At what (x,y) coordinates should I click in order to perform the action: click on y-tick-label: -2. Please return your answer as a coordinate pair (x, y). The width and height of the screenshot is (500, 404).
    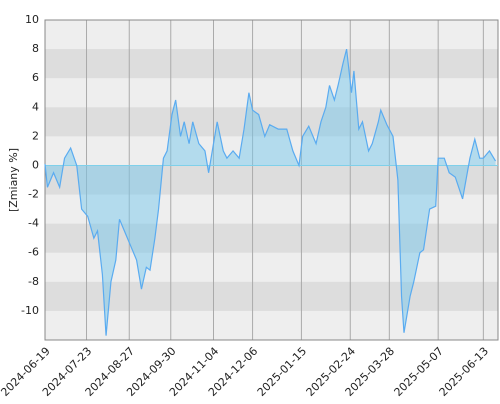
    Looking at the image, I should click on (33, 194).